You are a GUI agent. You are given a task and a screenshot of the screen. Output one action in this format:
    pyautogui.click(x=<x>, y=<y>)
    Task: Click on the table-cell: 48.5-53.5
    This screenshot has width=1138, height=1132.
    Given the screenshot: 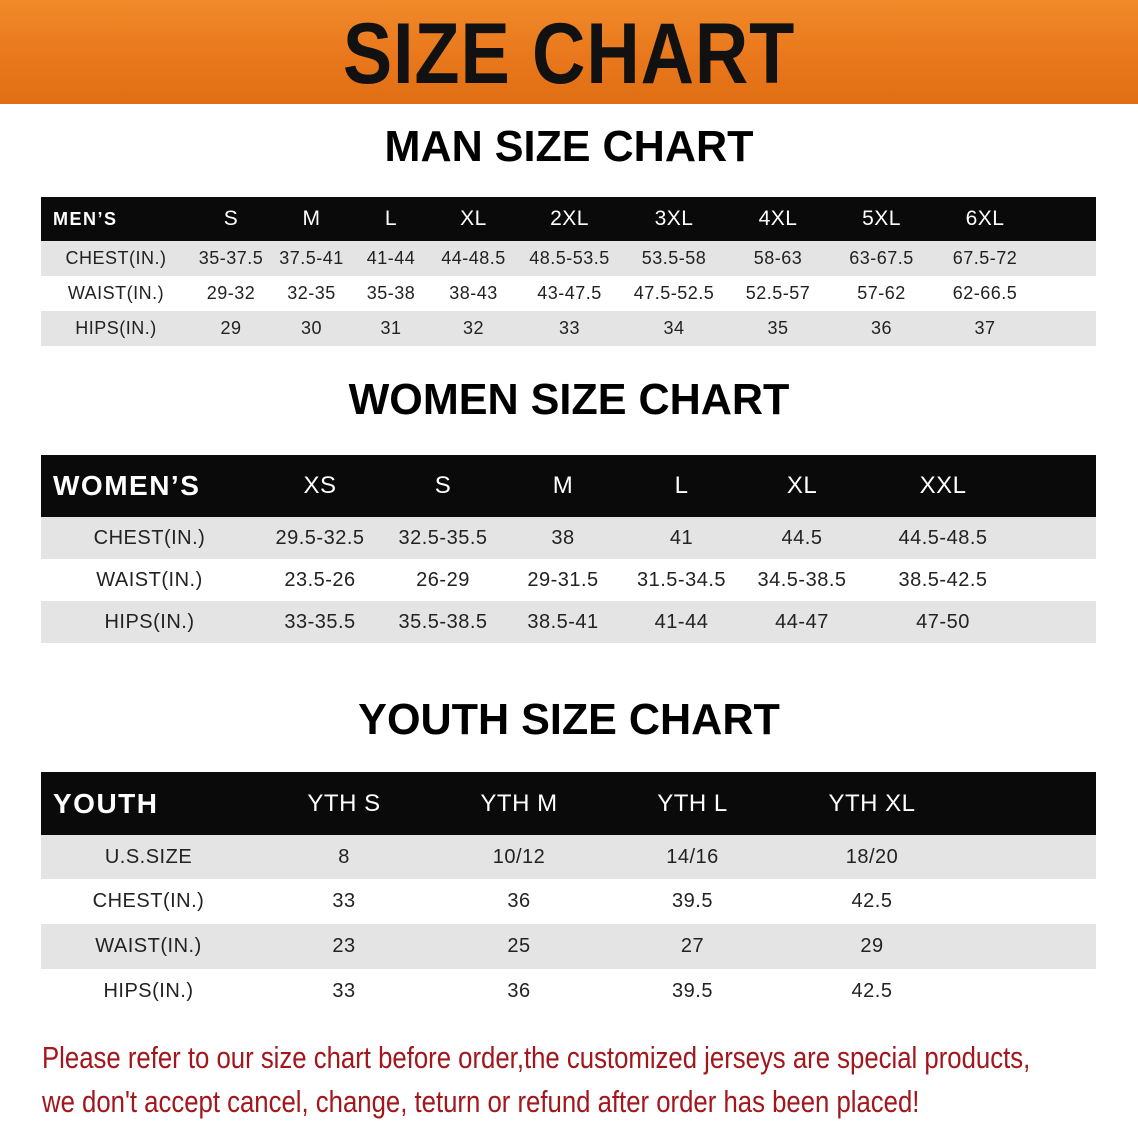 What is the action you would take?
    pyautogui.click(x=569, y=258)
    